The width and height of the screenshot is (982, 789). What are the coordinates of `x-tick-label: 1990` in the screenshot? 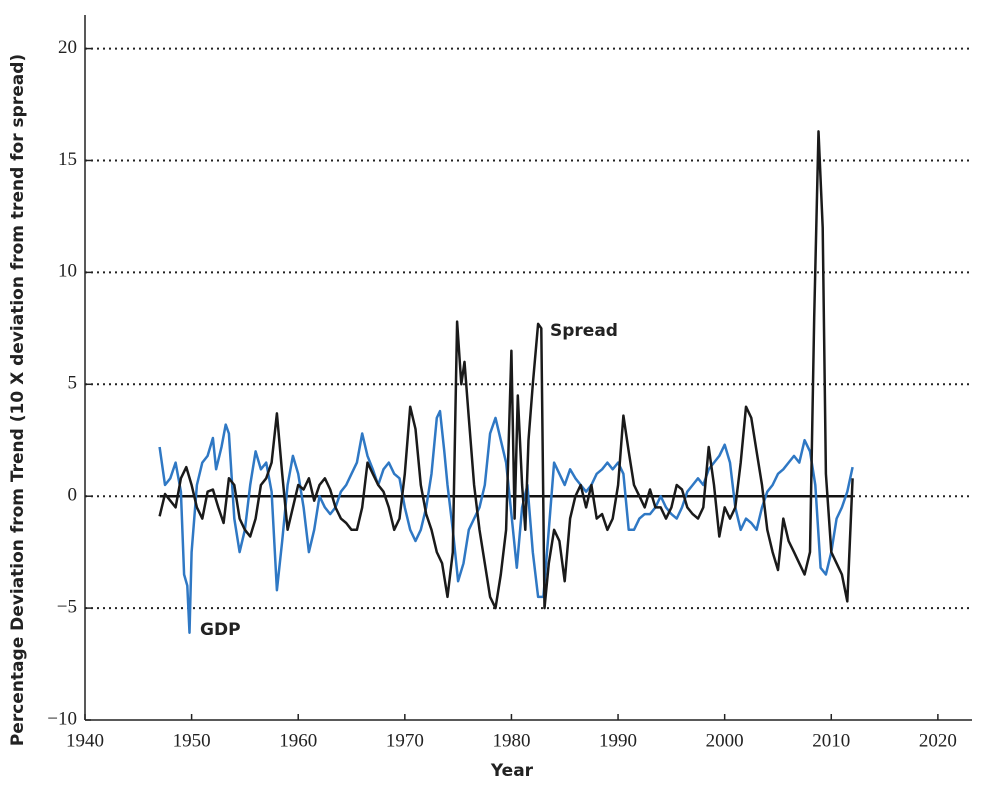 It's located at (618, 740).